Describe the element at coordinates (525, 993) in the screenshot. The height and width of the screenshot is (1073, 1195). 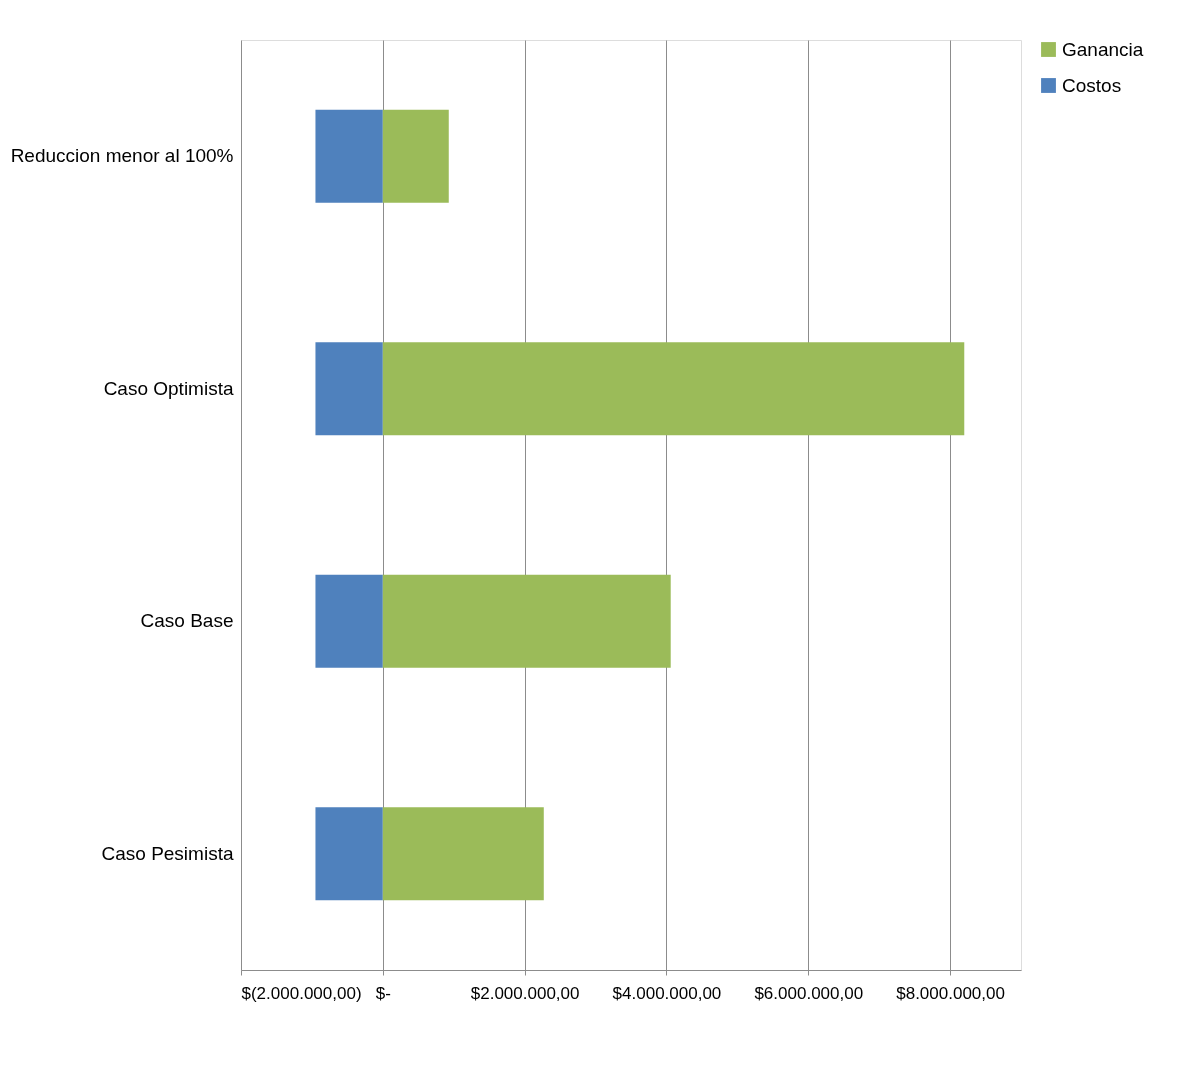
I see `x-tick-label: $2.000.000,00` at that location.